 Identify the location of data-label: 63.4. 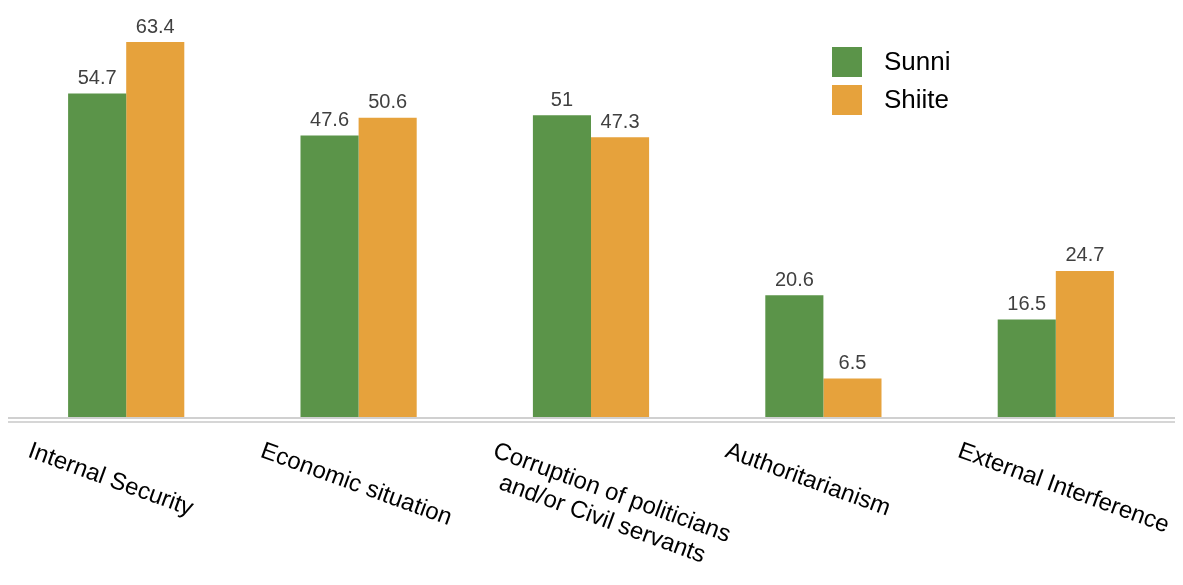
(155, 25).